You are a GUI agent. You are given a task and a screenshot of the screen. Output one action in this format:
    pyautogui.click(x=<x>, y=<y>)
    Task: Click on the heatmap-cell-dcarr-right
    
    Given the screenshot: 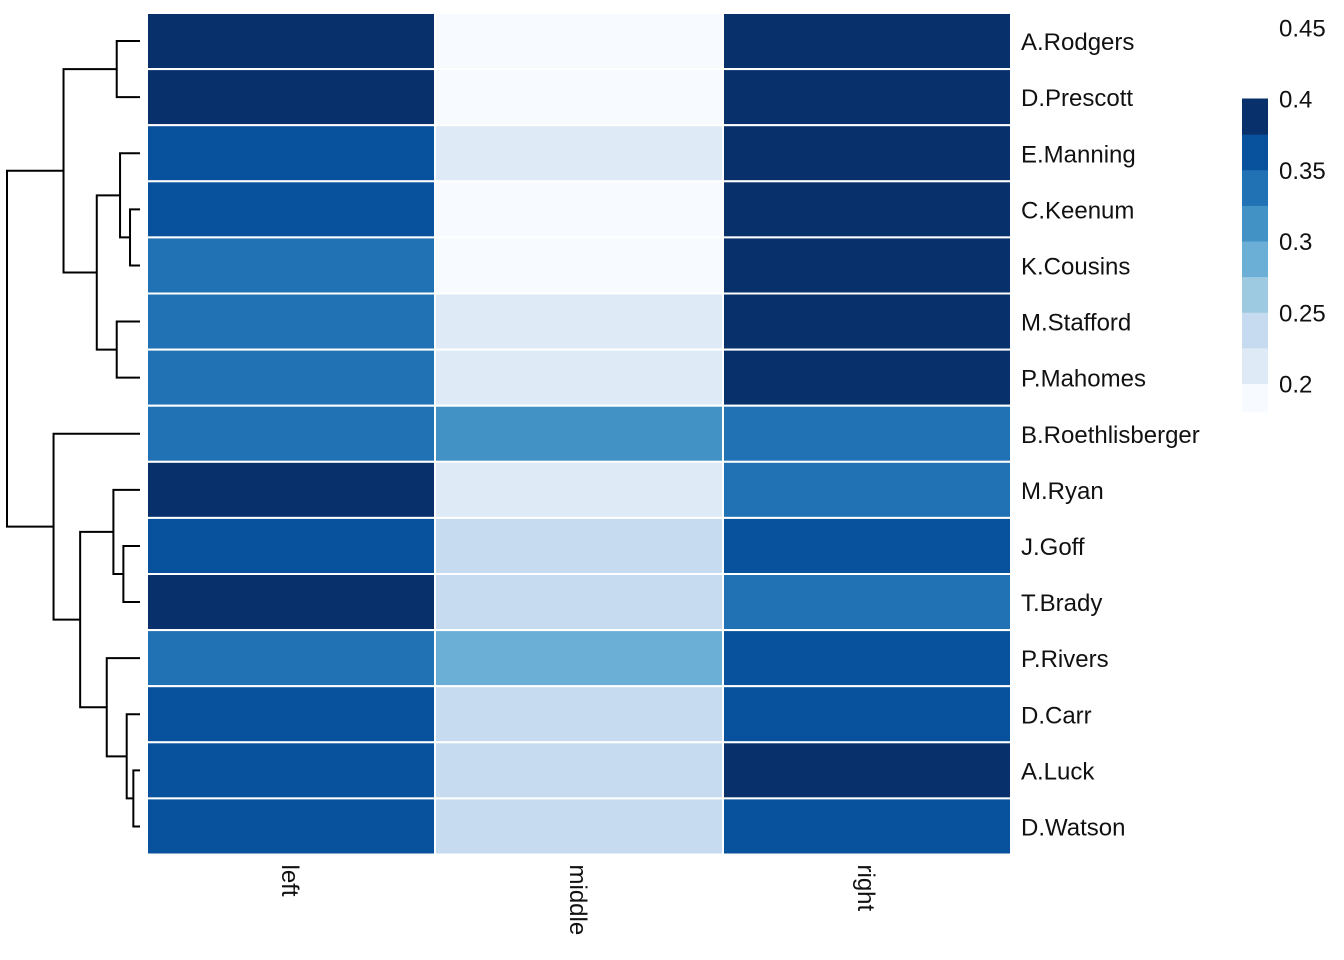 What is the action you would take?
    pyautogui.click(x=867, y=714)
    